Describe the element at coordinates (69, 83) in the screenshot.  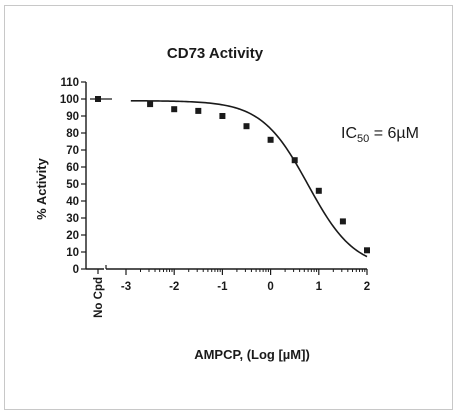
I see `y-tick-label-110: 110` at that location.